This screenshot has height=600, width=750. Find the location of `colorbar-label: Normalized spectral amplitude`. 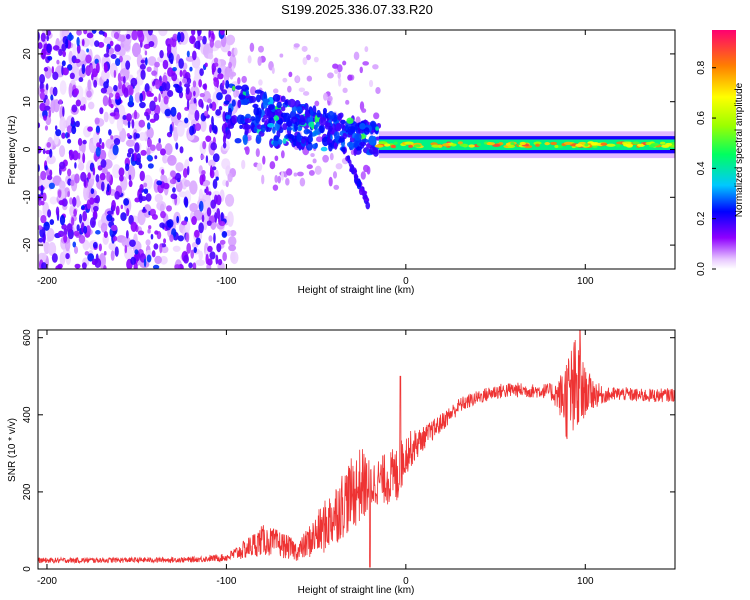

colorbar-label: Normalized spectral amplitude is located at coordinates (739, 149).